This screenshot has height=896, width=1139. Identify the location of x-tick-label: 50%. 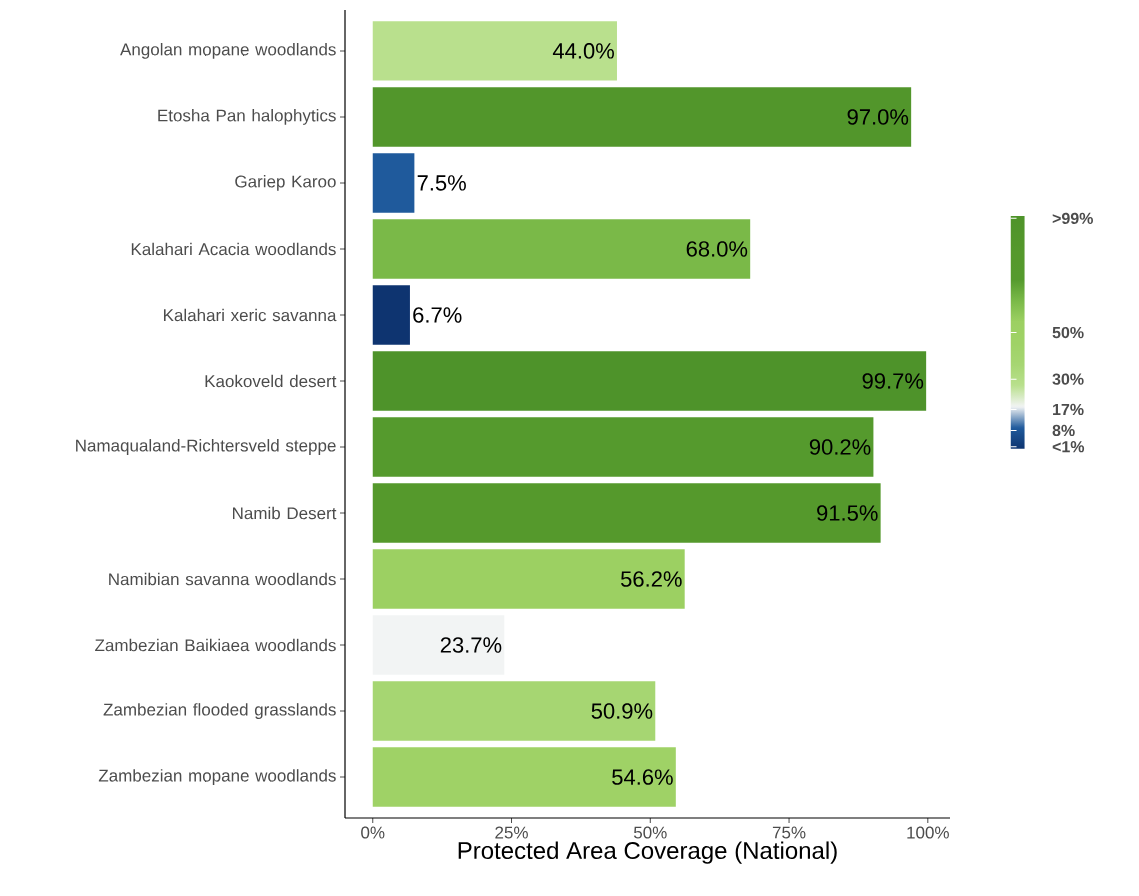
(650, 832).